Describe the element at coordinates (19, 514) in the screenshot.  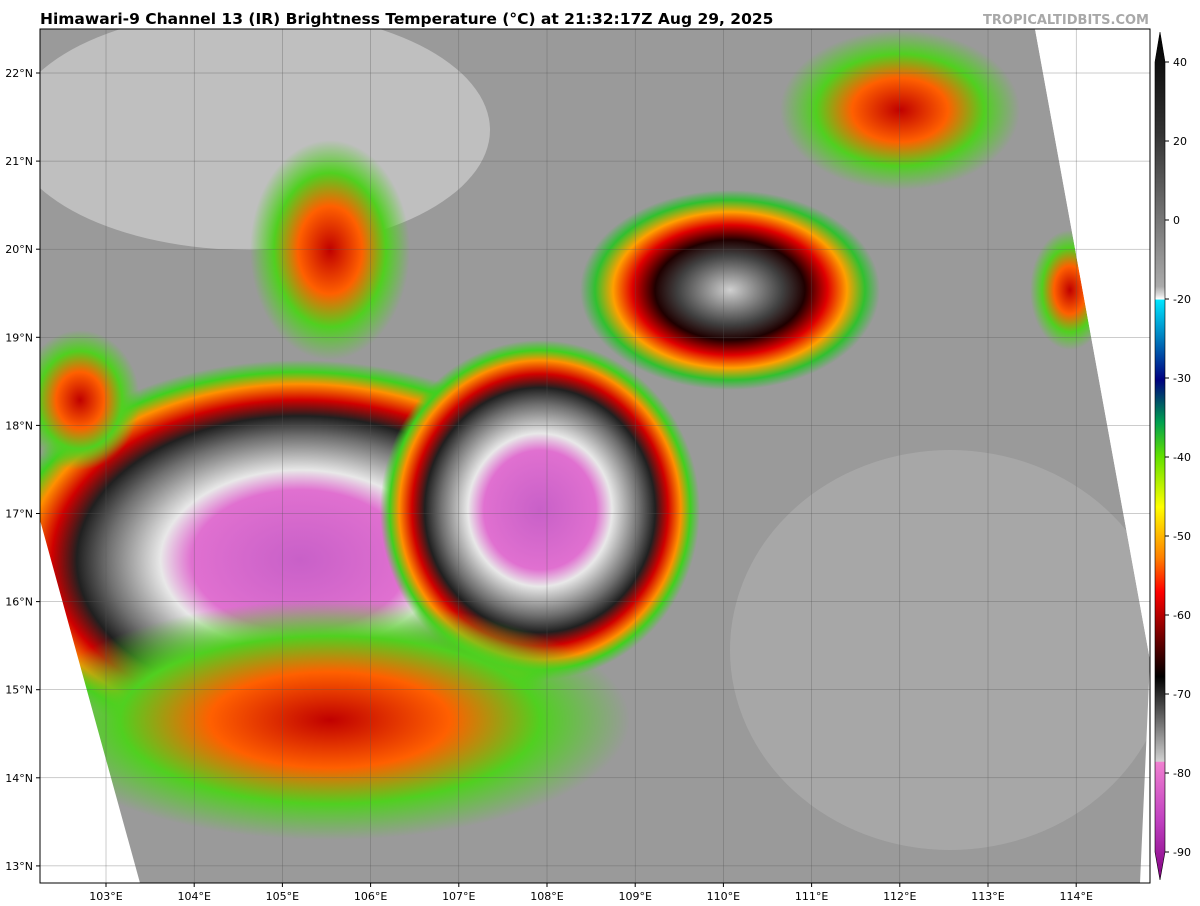
I see `lat-label: 17°N` at that location.